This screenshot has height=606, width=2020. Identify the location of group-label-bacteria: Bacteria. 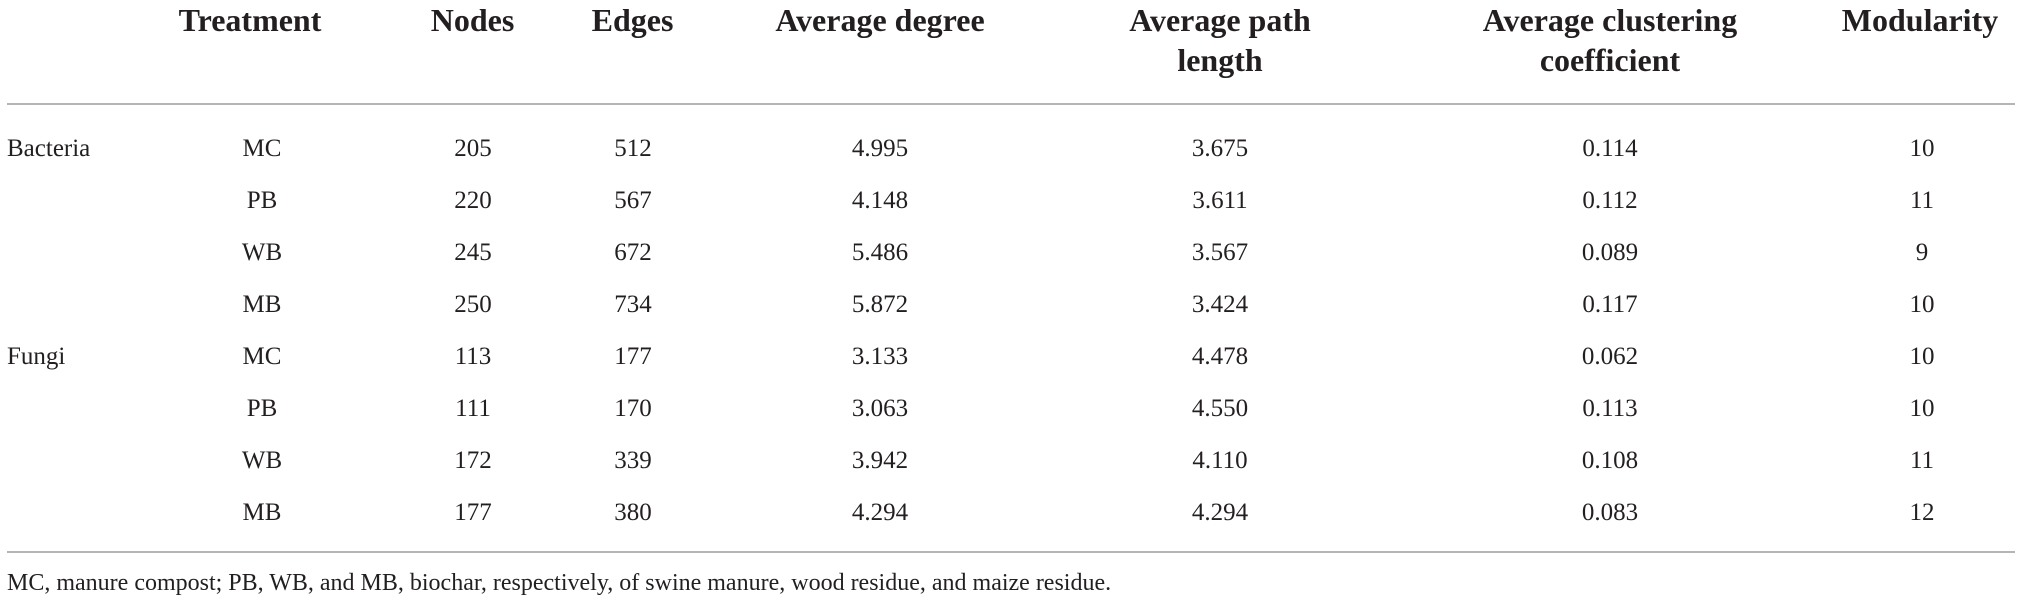
(49, 148).